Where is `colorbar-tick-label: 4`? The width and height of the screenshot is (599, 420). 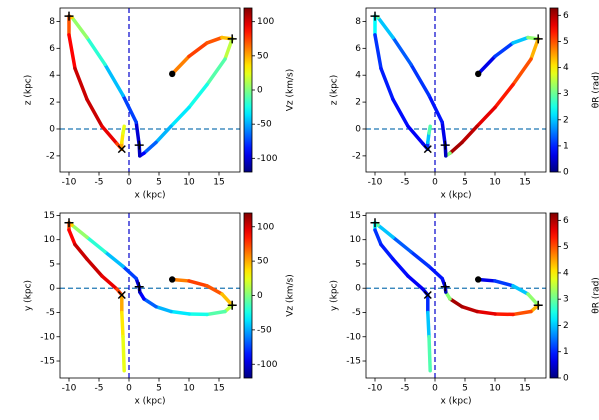 colorbar-tick-label: 4 is located at coordinates (566, 68).